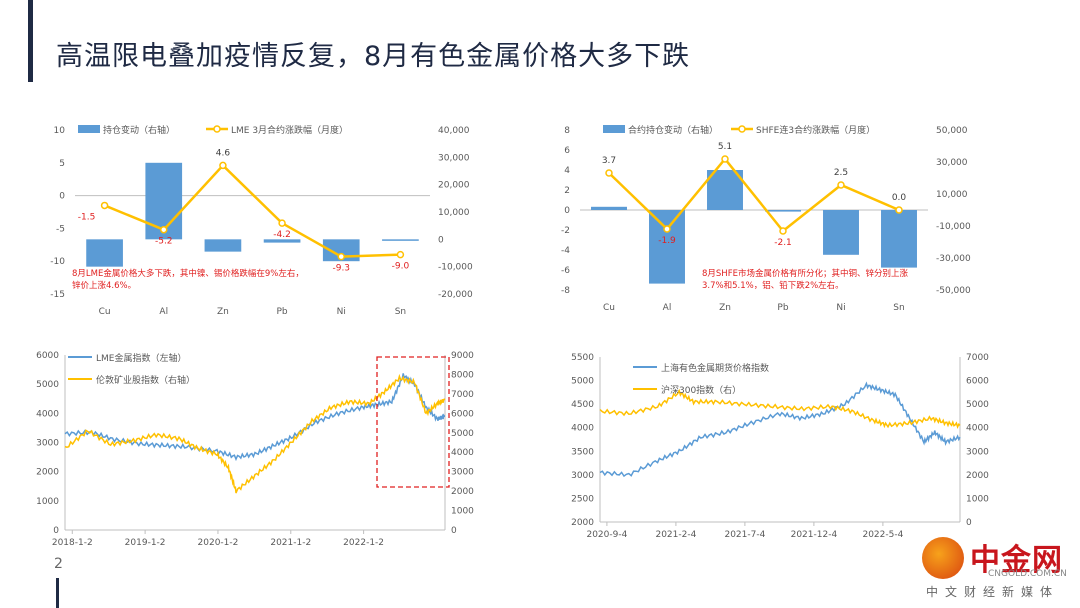 This screenshot has height=608, width=1080. I want to click on x-tick-label: 2022-1-2, so click(363, 543).